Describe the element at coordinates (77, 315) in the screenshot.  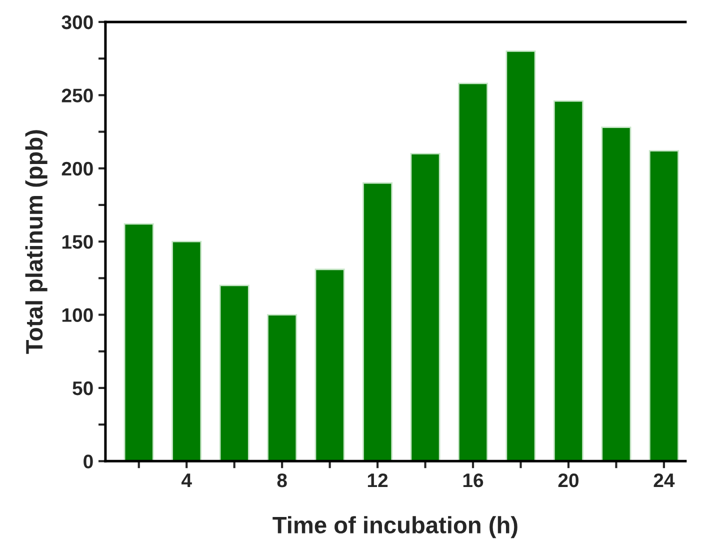
I see `y-tick-label: 100` at that location.